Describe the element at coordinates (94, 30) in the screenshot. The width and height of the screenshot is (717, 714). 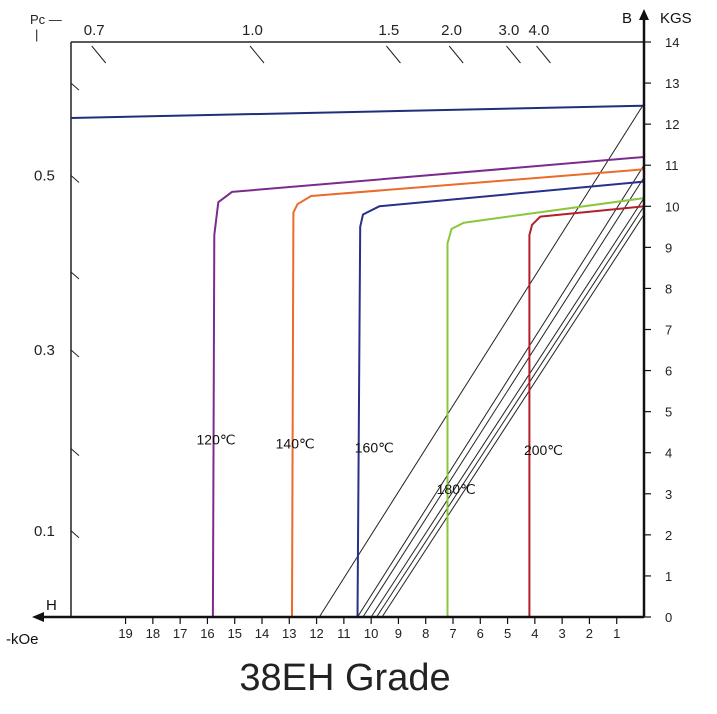
I see `pc-top-label: 0.7` at that location.